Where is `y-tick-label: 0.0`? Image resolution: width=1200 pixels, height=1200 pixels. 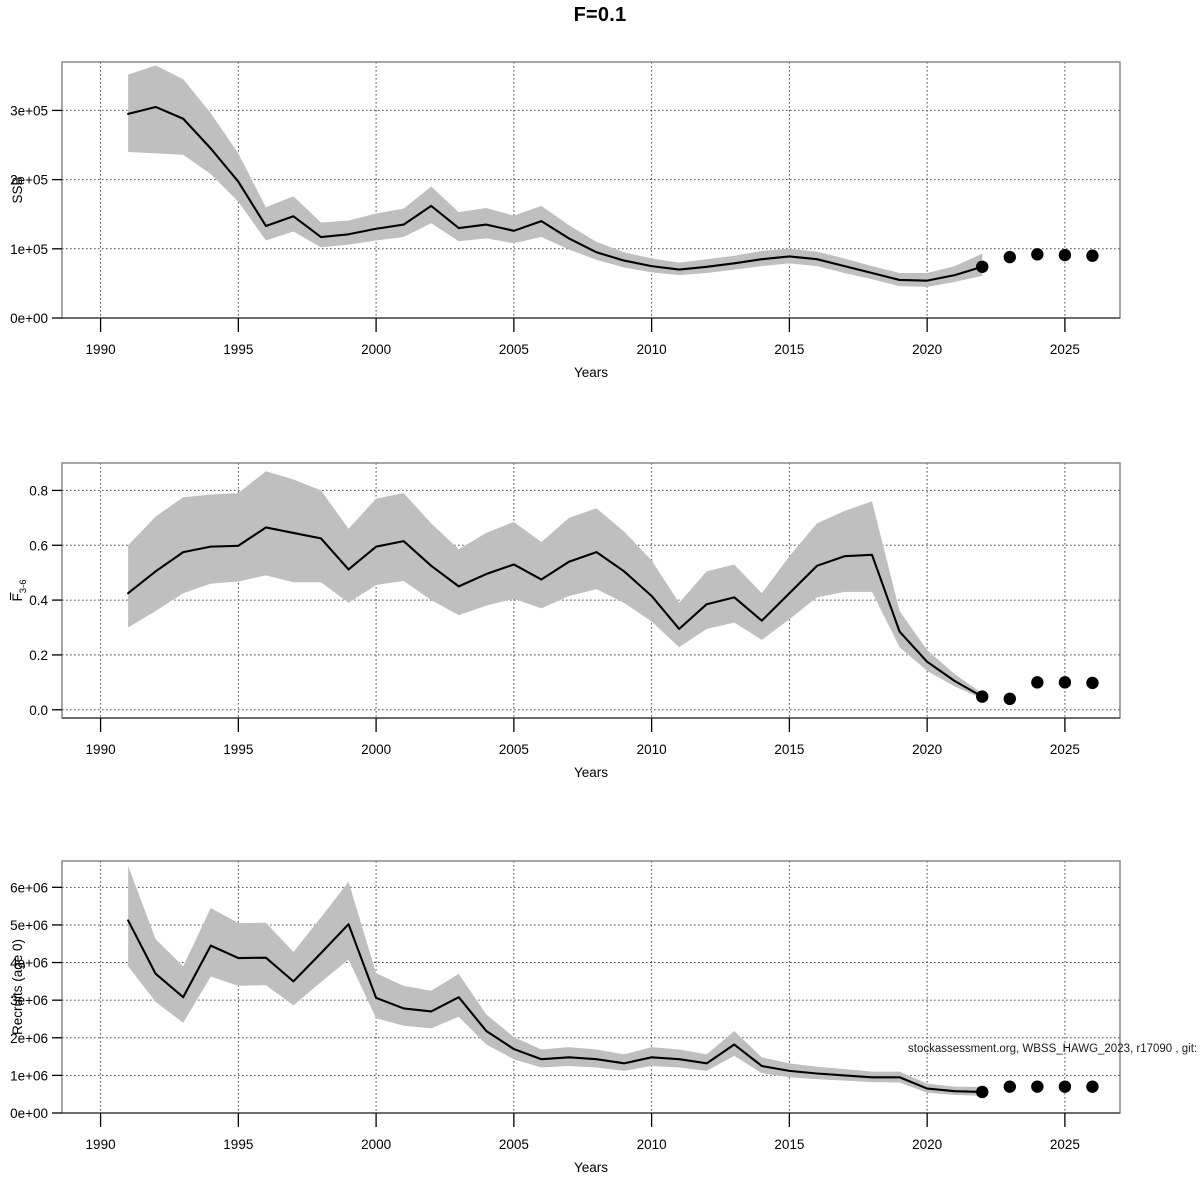
y-tick-label: 0.0 is located at coordinates (38, 710).